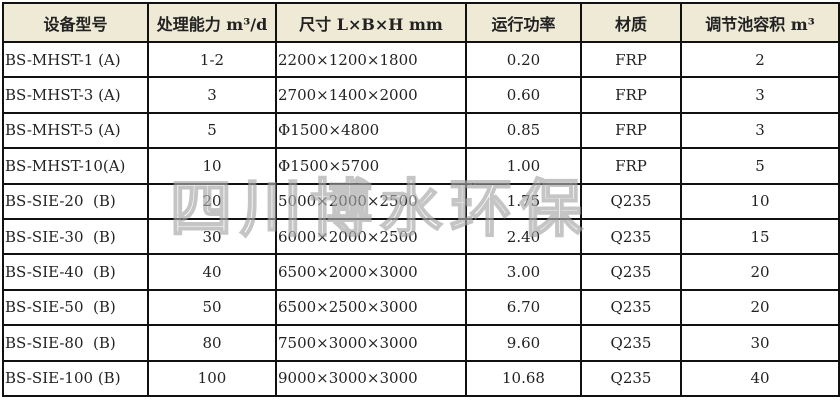 The height and width of the screenshot is (414, 840). Describe the element at coordinates (523, 343) in the screenshot. I see `table-cell: 9.60` at that location.